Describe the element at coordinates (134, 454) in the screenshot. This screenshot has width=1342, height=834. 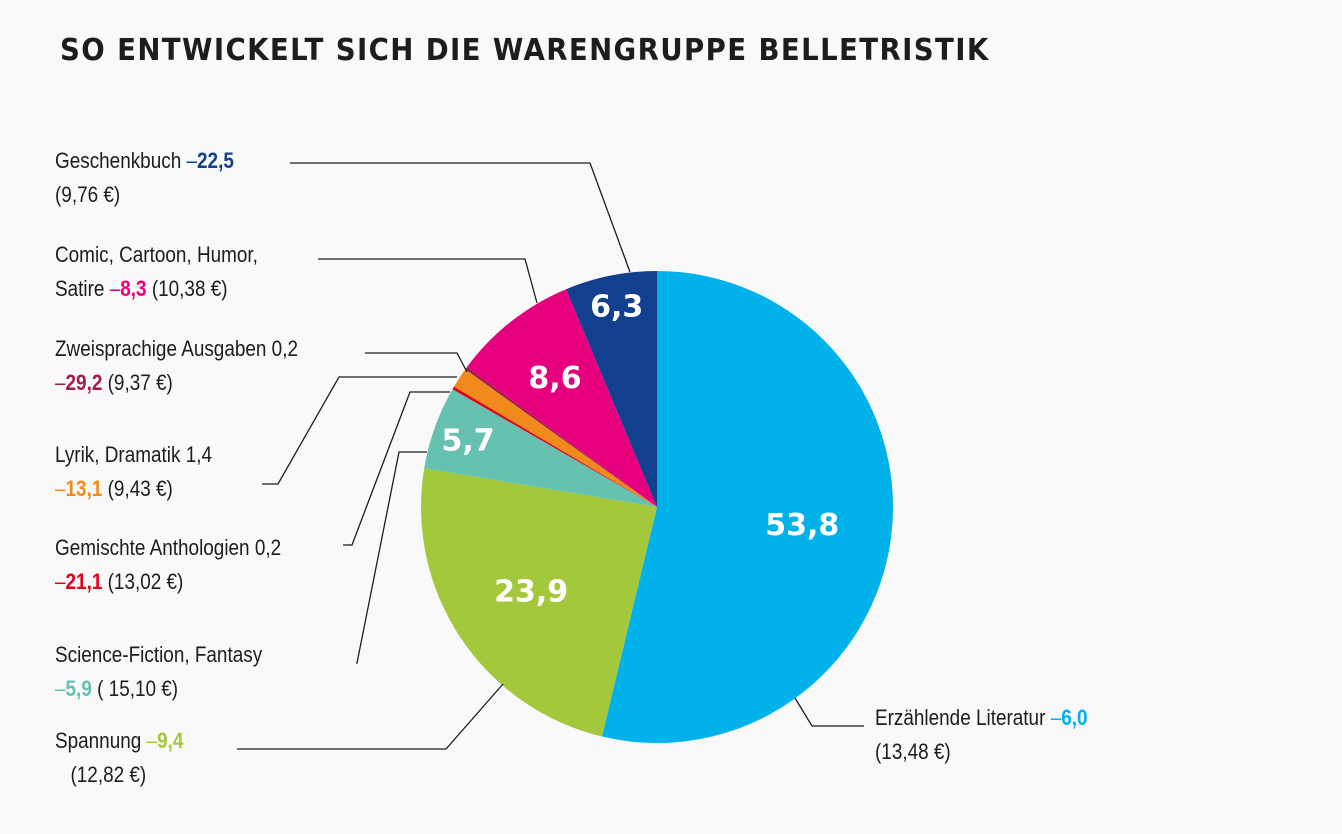
I see `label-name: Lyrik, Dramatik 1,4` at that location.